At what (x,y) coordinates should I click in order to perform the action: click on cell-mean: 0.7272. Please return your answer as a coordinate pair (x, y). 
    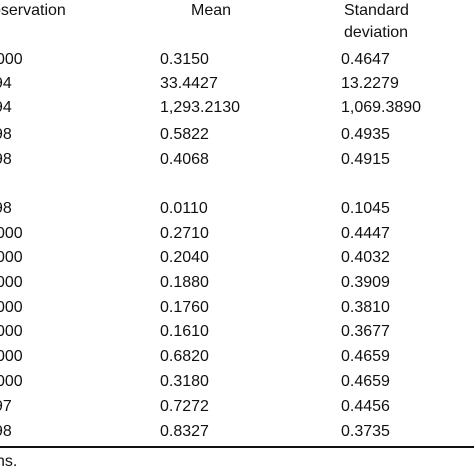
    Looking at the image, I should click on (184, 406).